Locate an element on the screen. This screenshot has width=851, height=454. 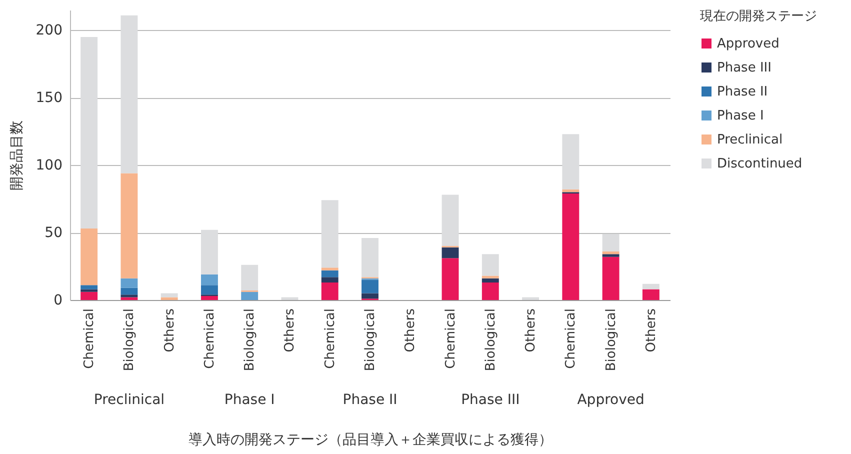
legend-label: Approved is located at coordinates (748, 44).